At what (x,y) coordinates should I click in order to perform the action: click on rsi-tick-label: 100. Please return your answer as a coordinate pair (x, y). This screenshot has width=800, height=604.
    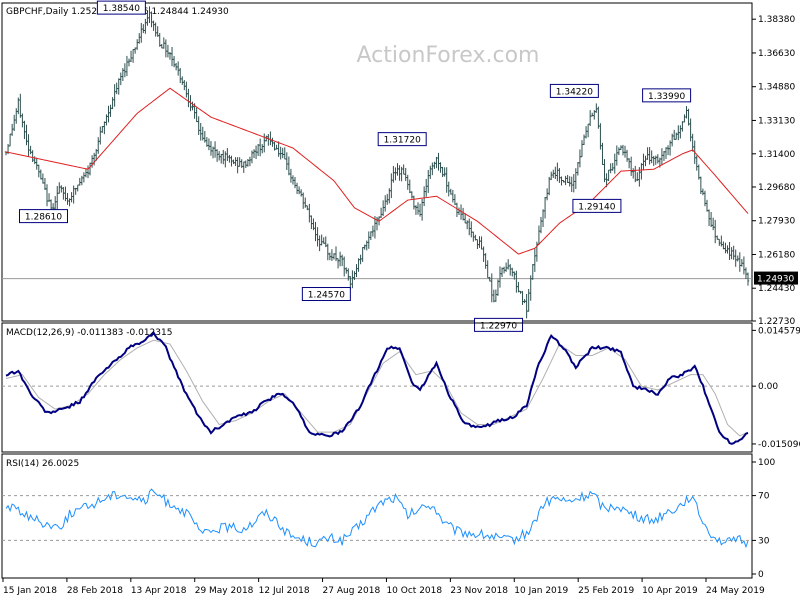
    Looking at the image, I should click on (766, 463).